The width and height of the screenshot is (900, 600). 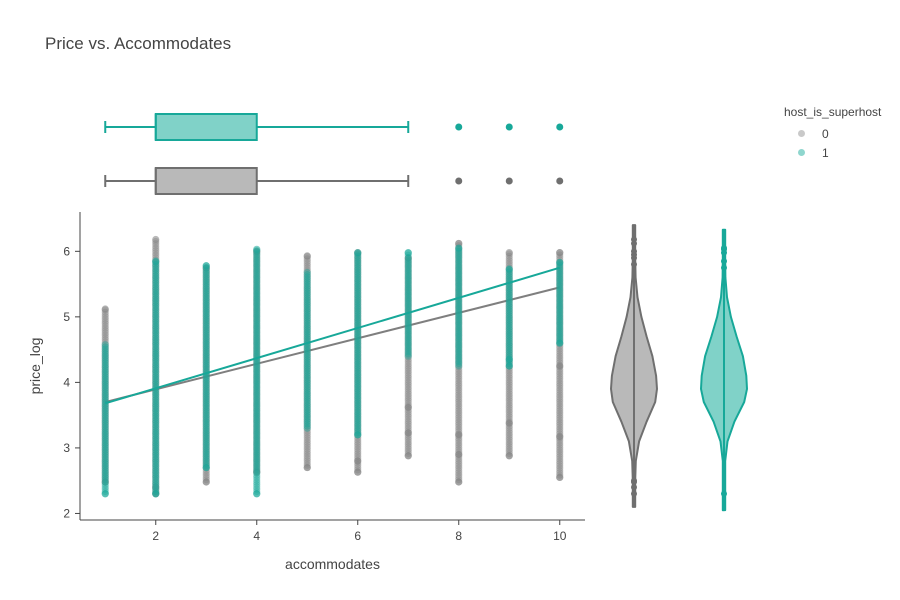 What do you see at coordinates (408, 407) in the screenshot?
I see `point-outlier-0-x7` at bounding box center [408, 407].